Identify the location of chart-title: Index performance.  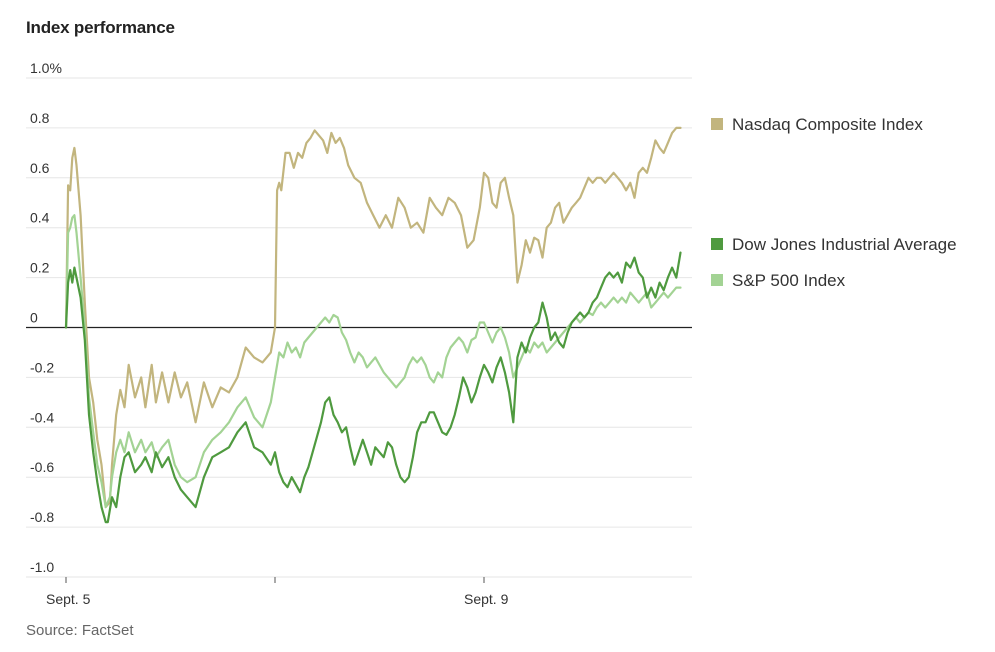
(100, 27).